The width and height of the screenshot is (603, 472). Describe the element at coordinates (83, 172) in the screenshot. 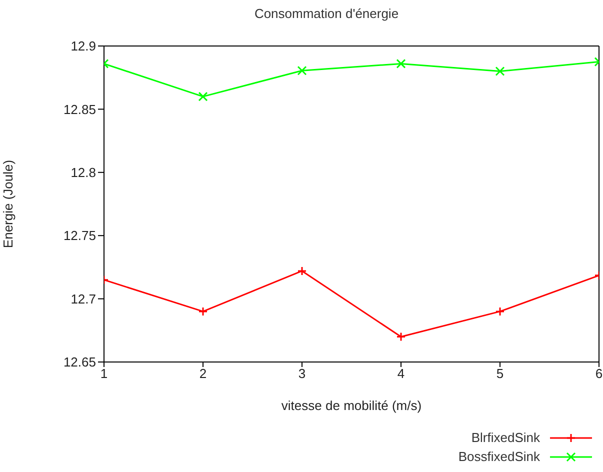

I see `y-tick-label: 12.8` at that location.